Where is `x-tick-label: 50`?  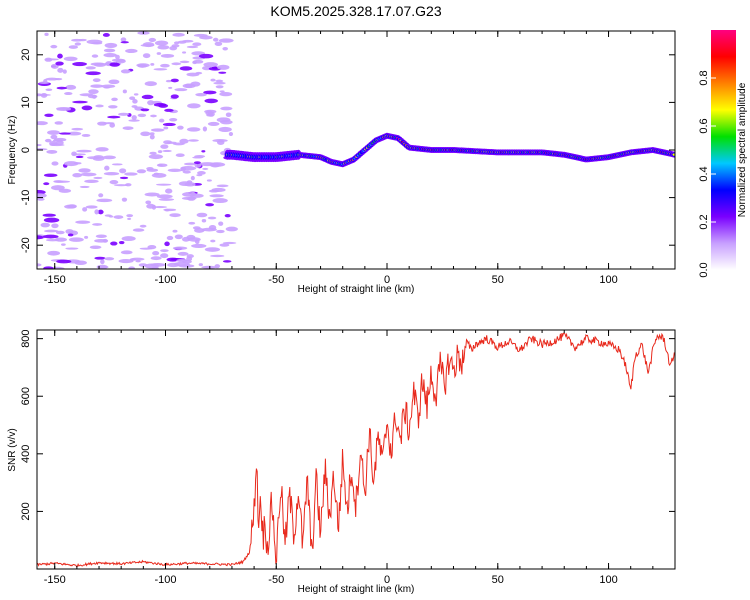
x-tick-label: 50 is located at coordinates (498, 280).